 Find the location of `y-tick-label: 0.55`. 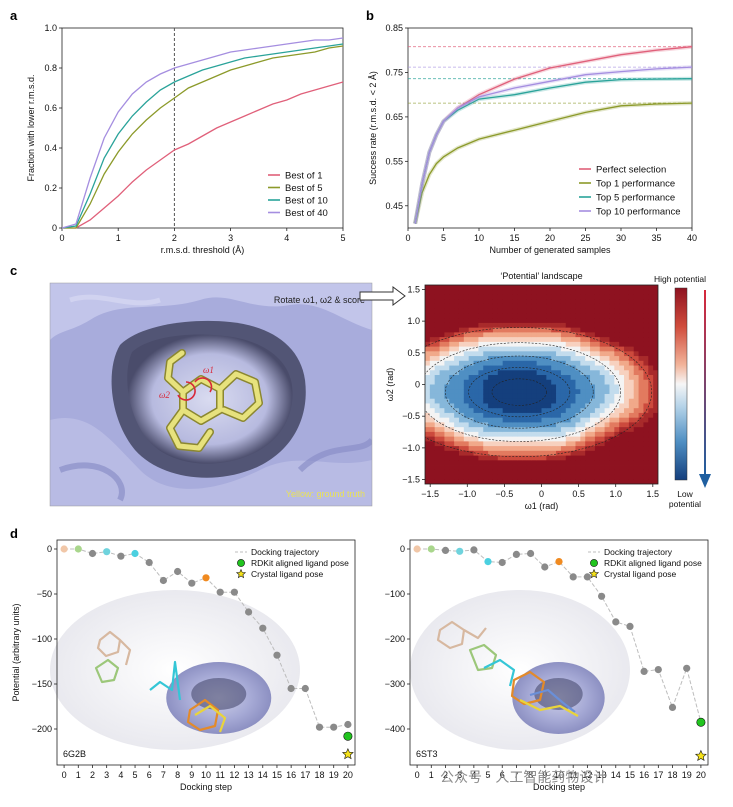

y-tick-label: 0.55 is located at coordinates (394, 161).